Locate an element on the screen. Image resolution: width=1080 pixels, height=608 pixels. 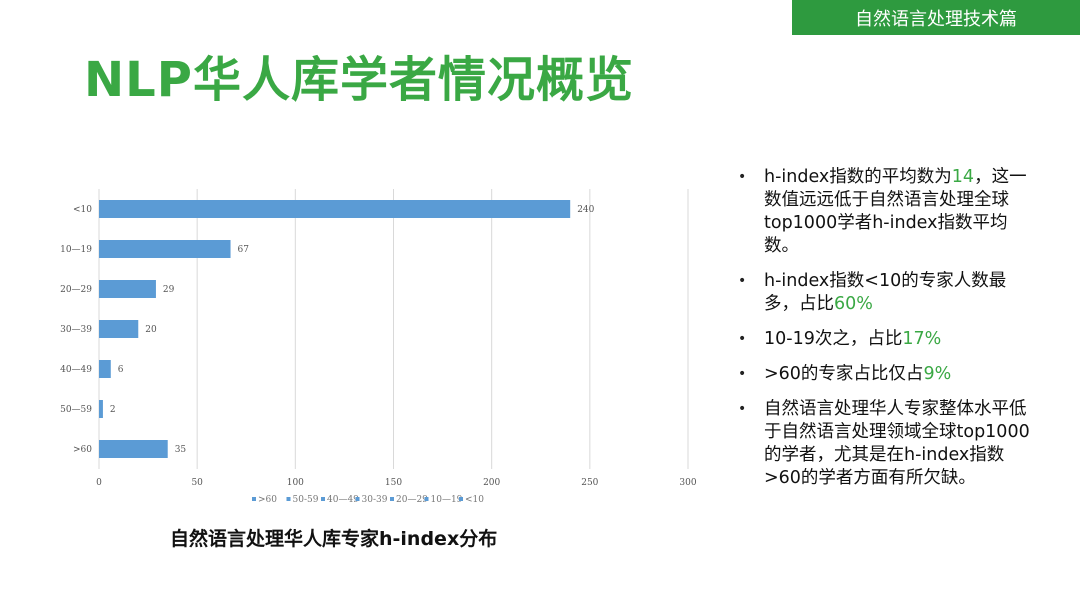
x-tick-label: 100 is located at coordinates (295, 483).